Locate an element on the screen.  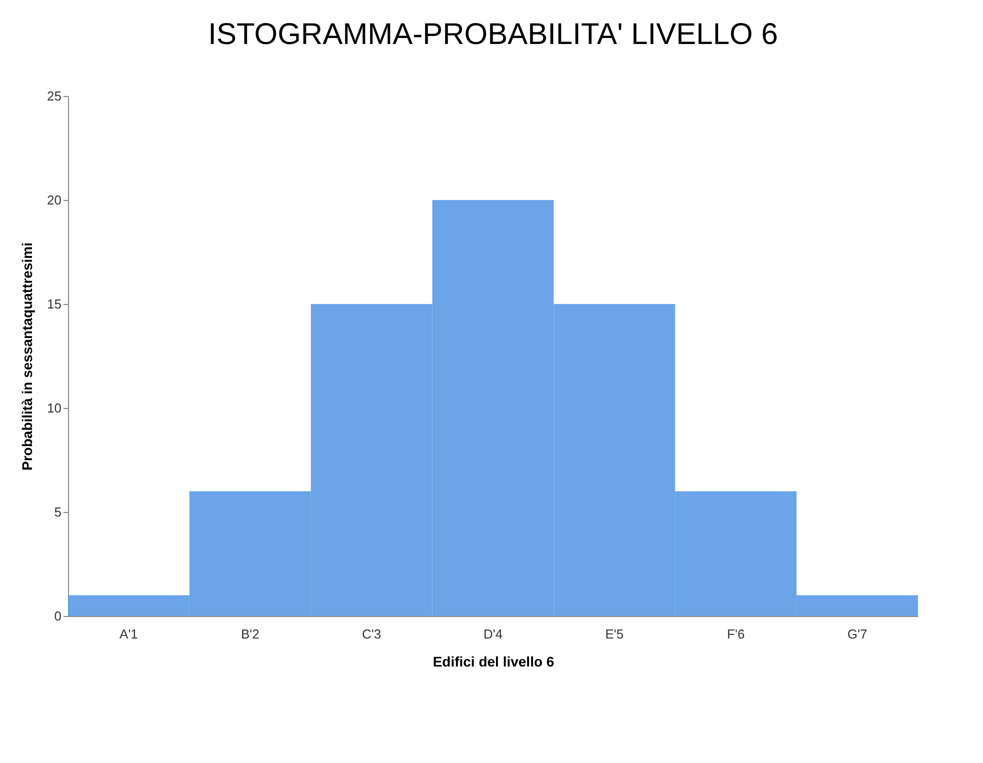
x-tick-label: B'2 is located at coordinates (250, 634).